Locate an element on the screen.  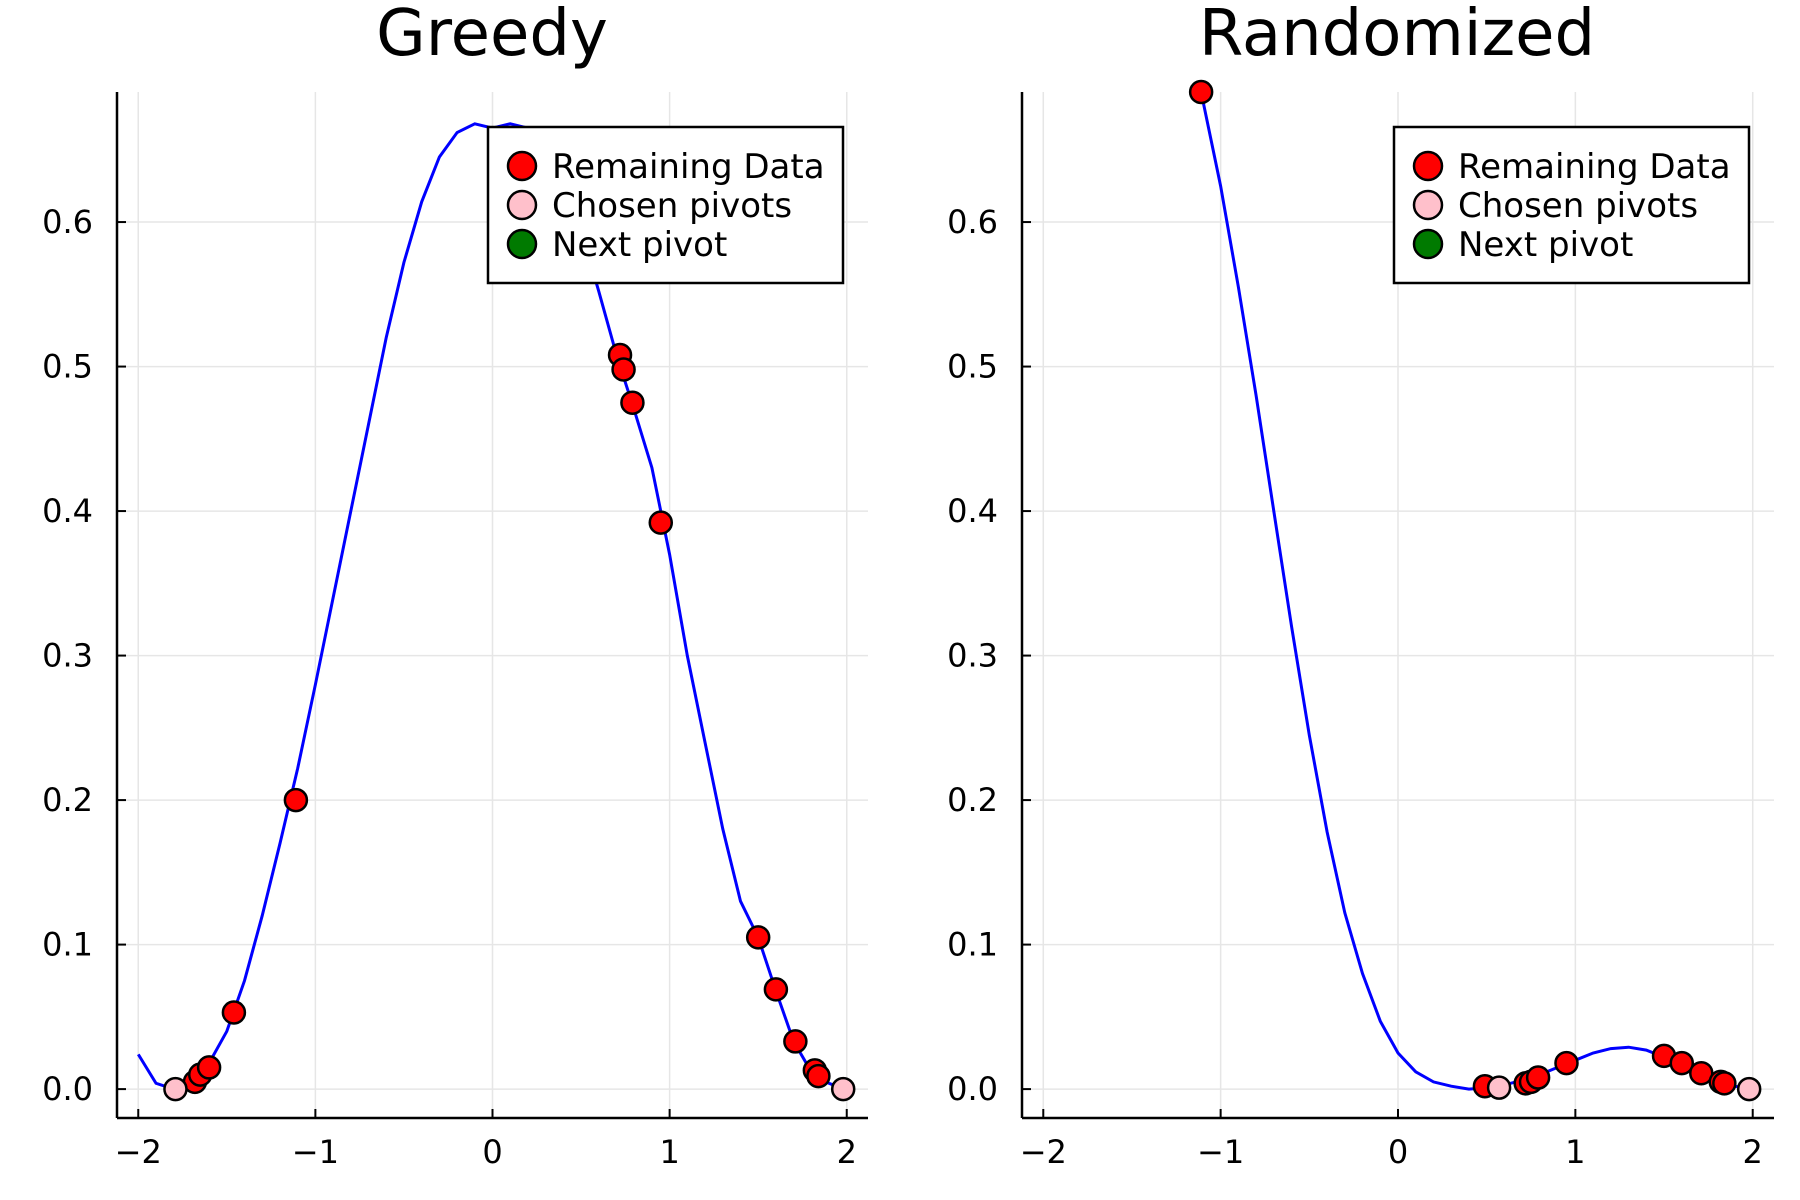
chart-title: Greedy is located at coordinates (492, 35).